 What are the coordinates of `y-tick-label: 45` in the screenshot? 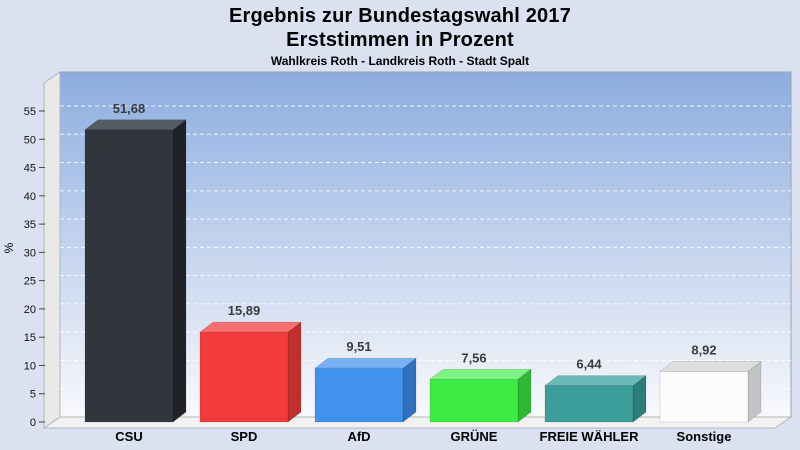 It's located at (30, 169).